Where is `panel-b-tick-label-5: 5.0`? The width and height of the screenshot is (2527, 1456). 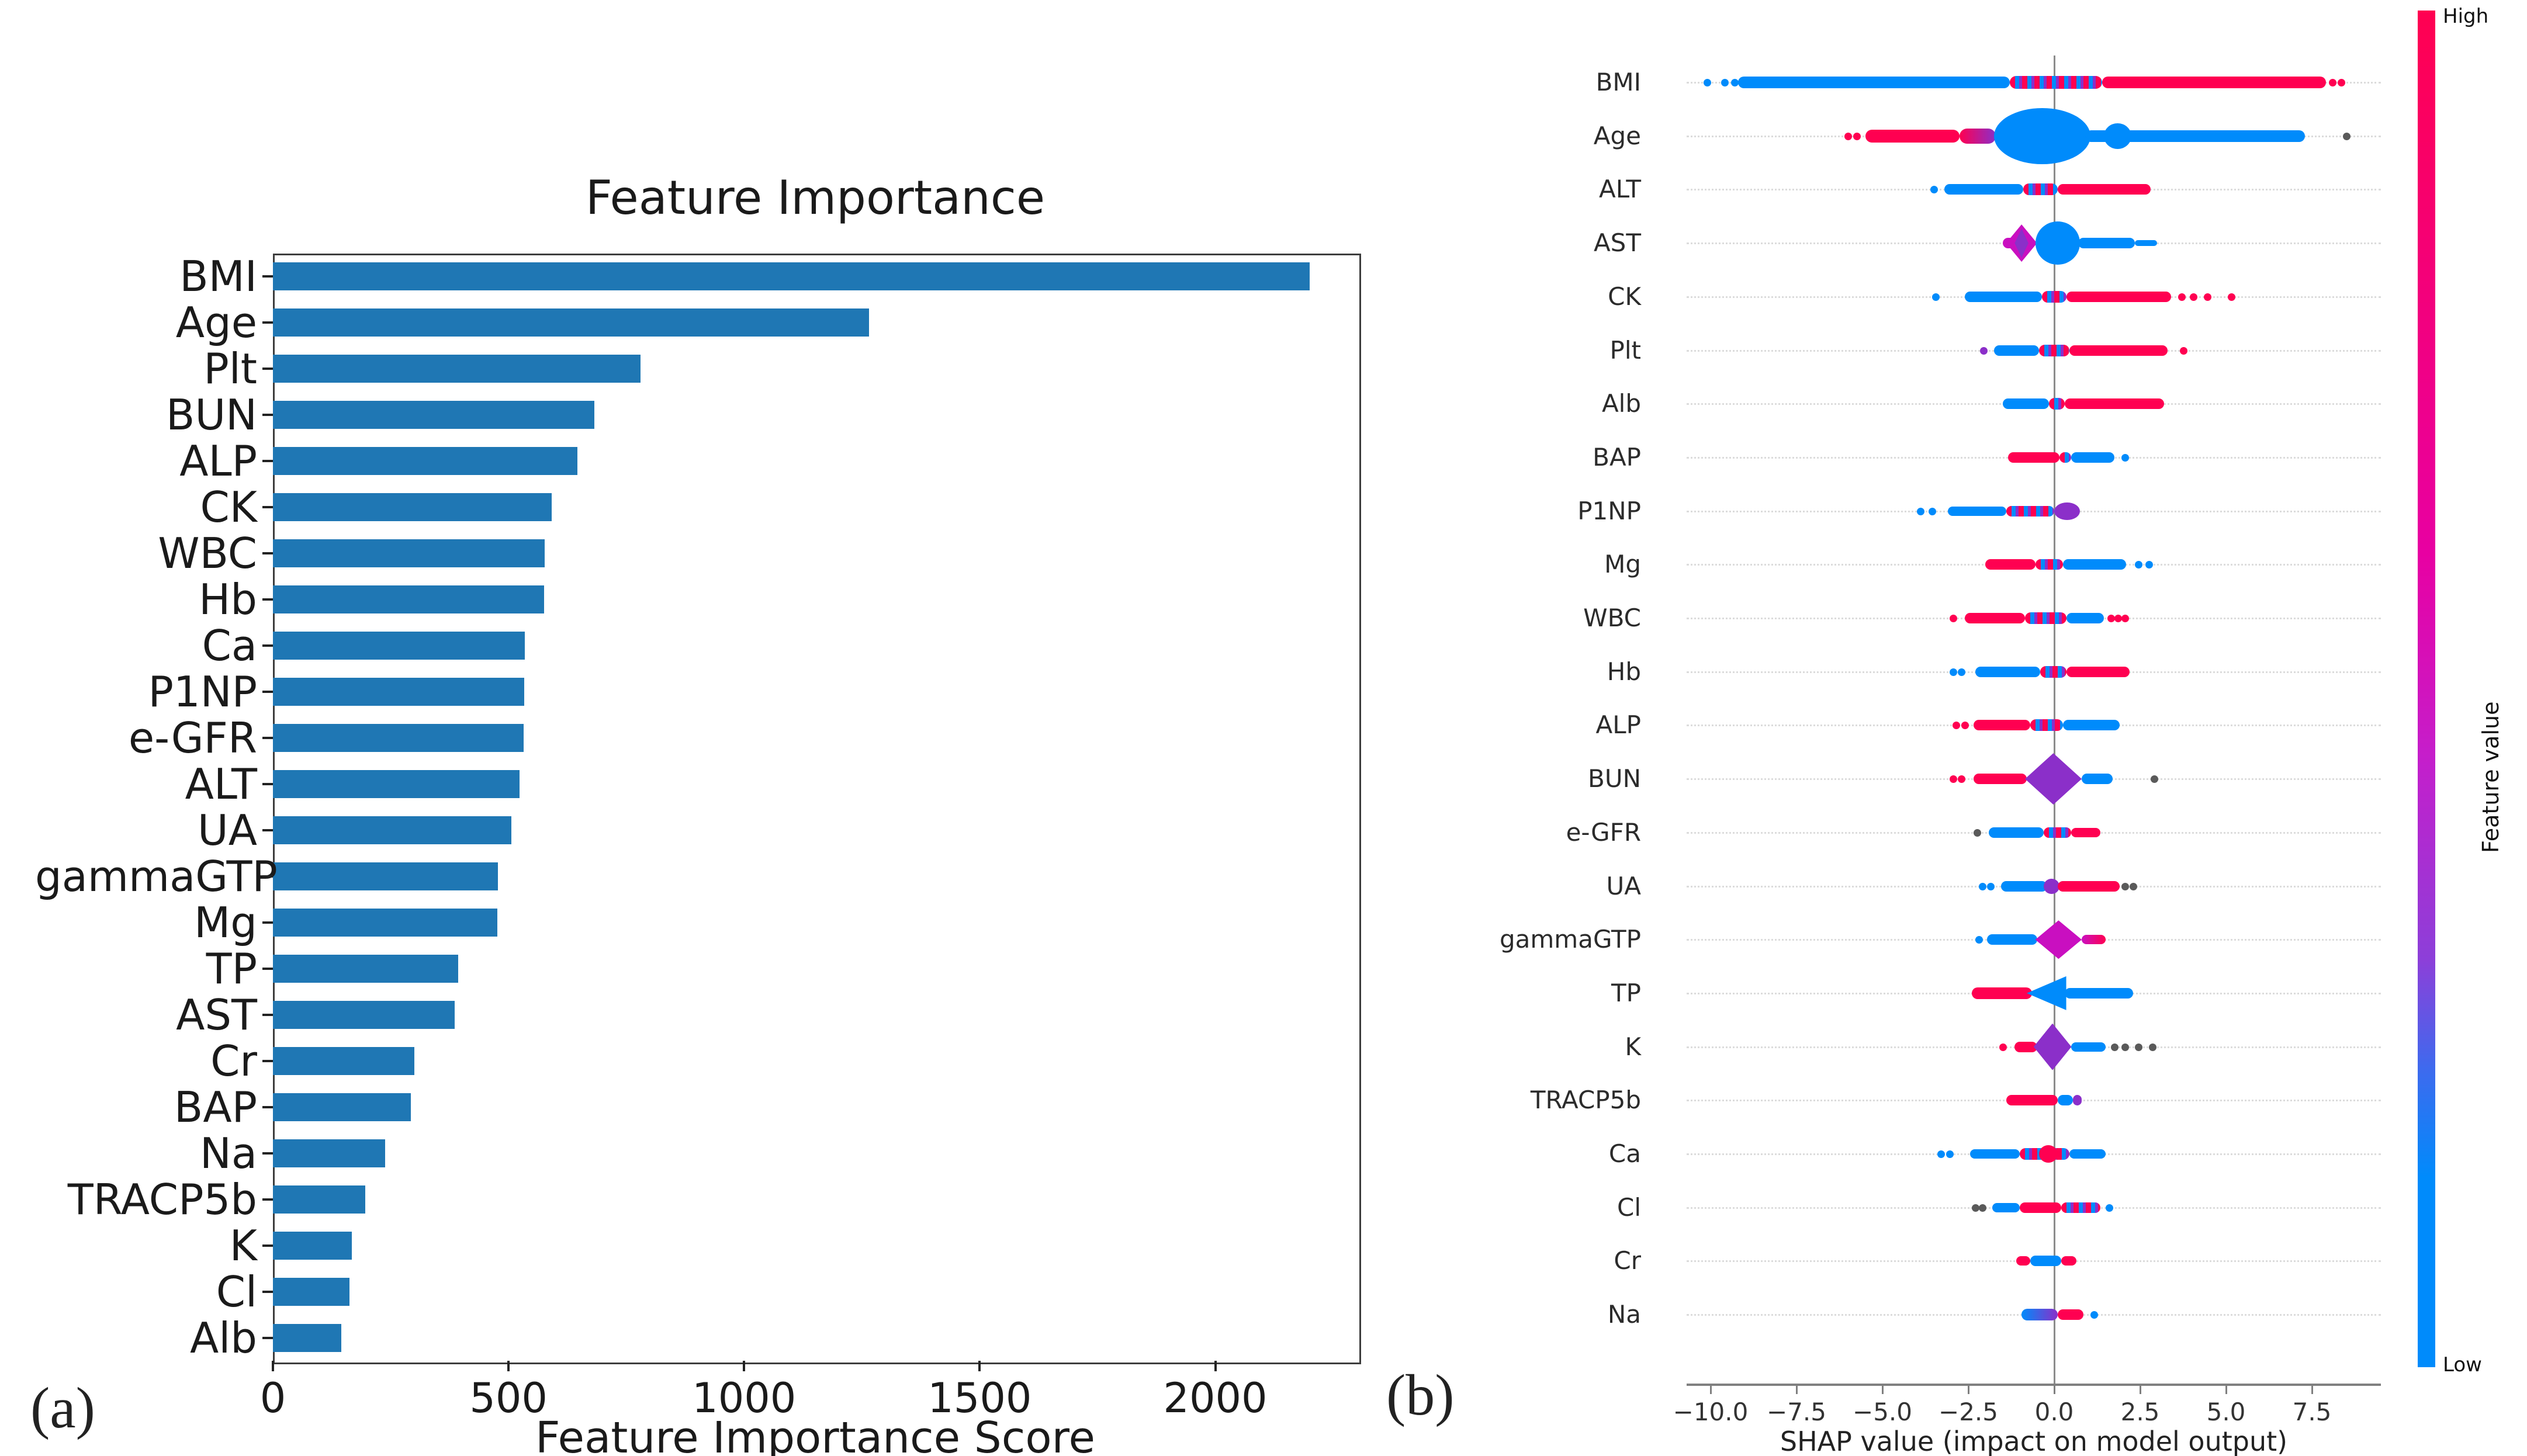 panel-b-tick-label-5: 5.0 is located at coordinates (2226, 1412).